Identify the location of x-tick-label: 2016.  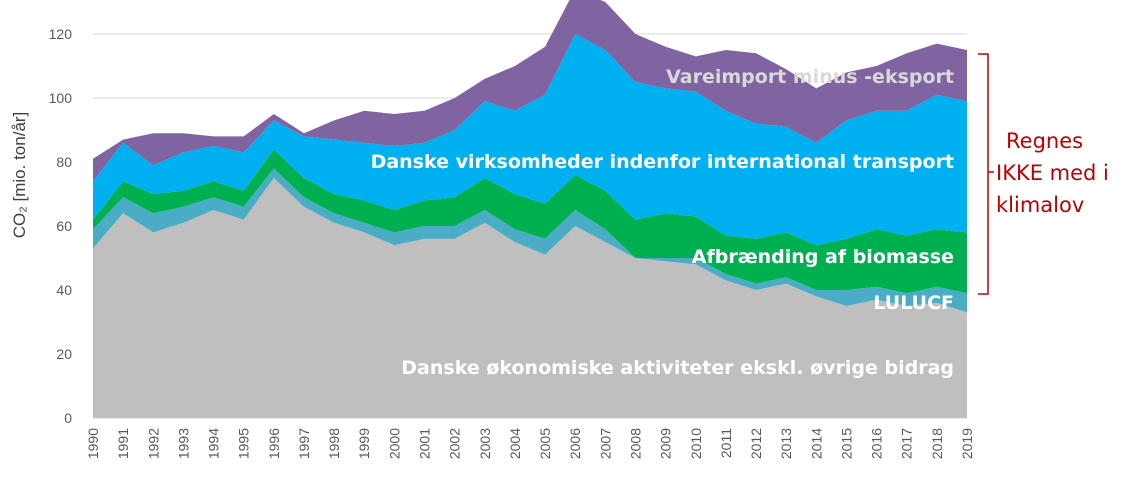
(877, 443).